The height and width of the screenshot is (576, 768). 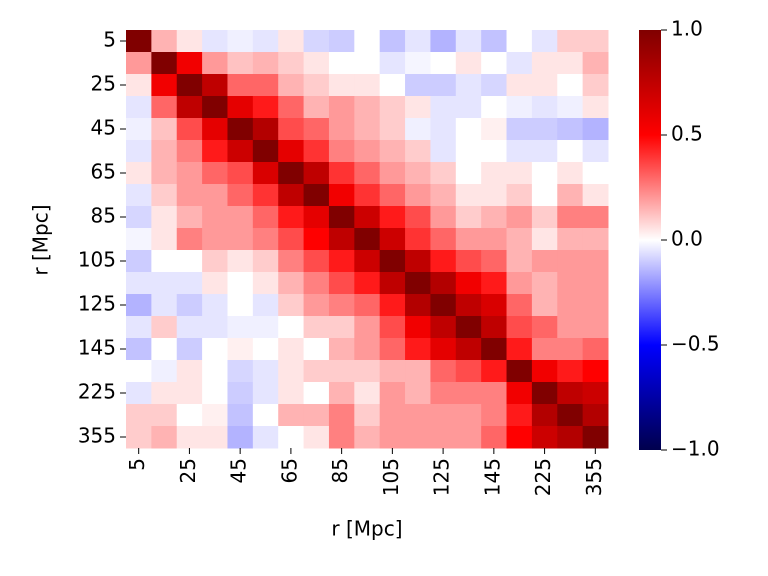 What do you see at coordinates (137, 464) in the screenshot?
I see `x-tick-label: 5` at bounding box center [137, 464].